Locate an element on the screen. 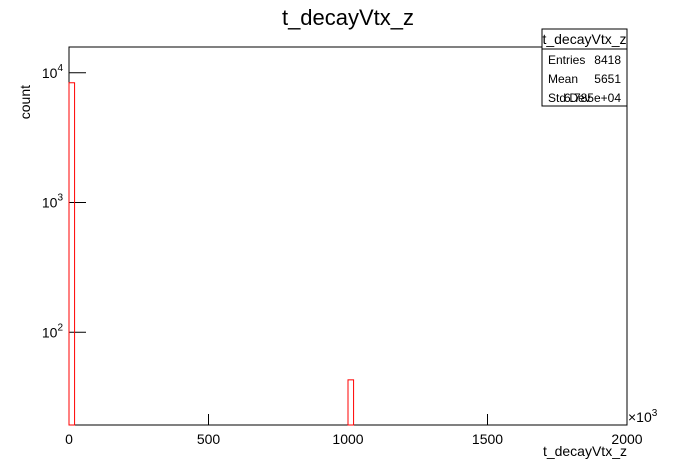 The height and width of the screenshot is (472, 696). y-tick-label: 10³ is located at coordinates (53, 202).